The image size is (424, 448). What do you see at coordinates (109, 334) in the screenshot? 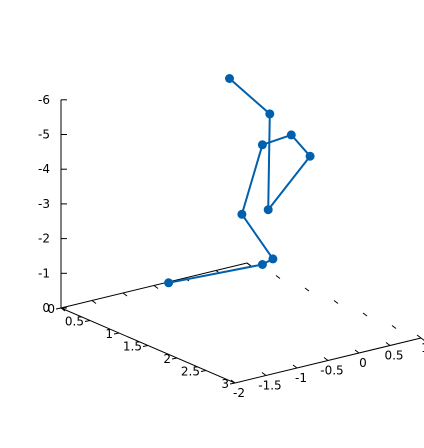
I see `x-tick-label: 1` at bounding box center [109, 334].